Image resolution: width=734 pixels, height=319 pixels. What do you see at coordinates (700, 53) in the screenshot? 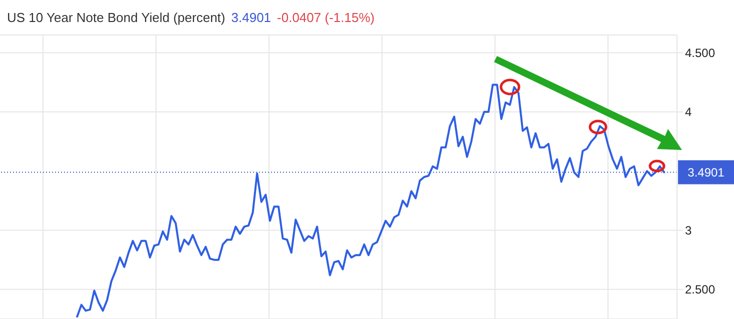
I see `y-tick-label: 4.500` at bounding box center [700, 53].